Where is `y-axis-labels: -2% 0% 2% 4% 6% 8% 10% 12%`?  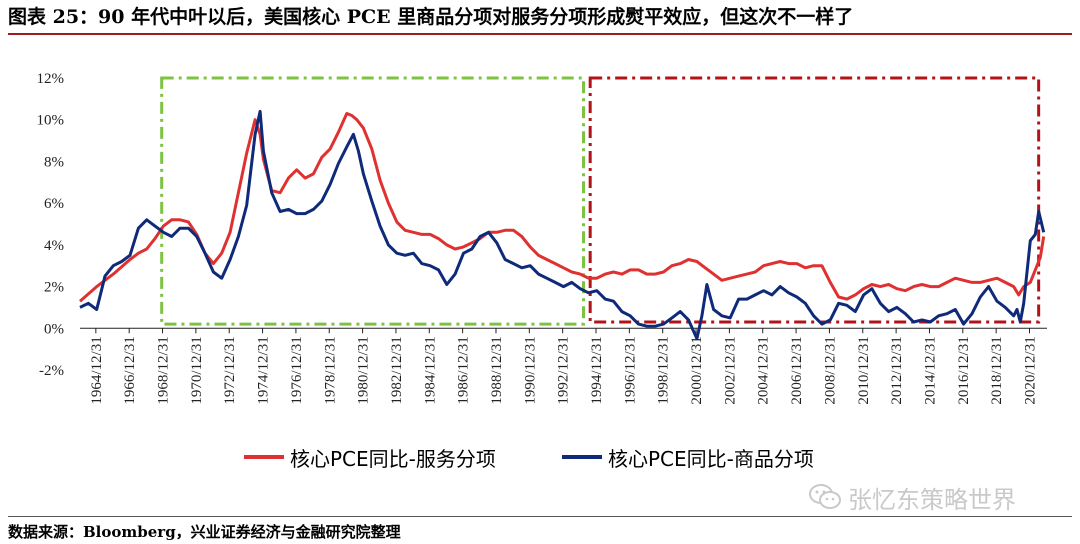 y-axis-labels: -2% 0% 2% 4% 6% 8% 10% 12% is located at coordinates (51, 225).